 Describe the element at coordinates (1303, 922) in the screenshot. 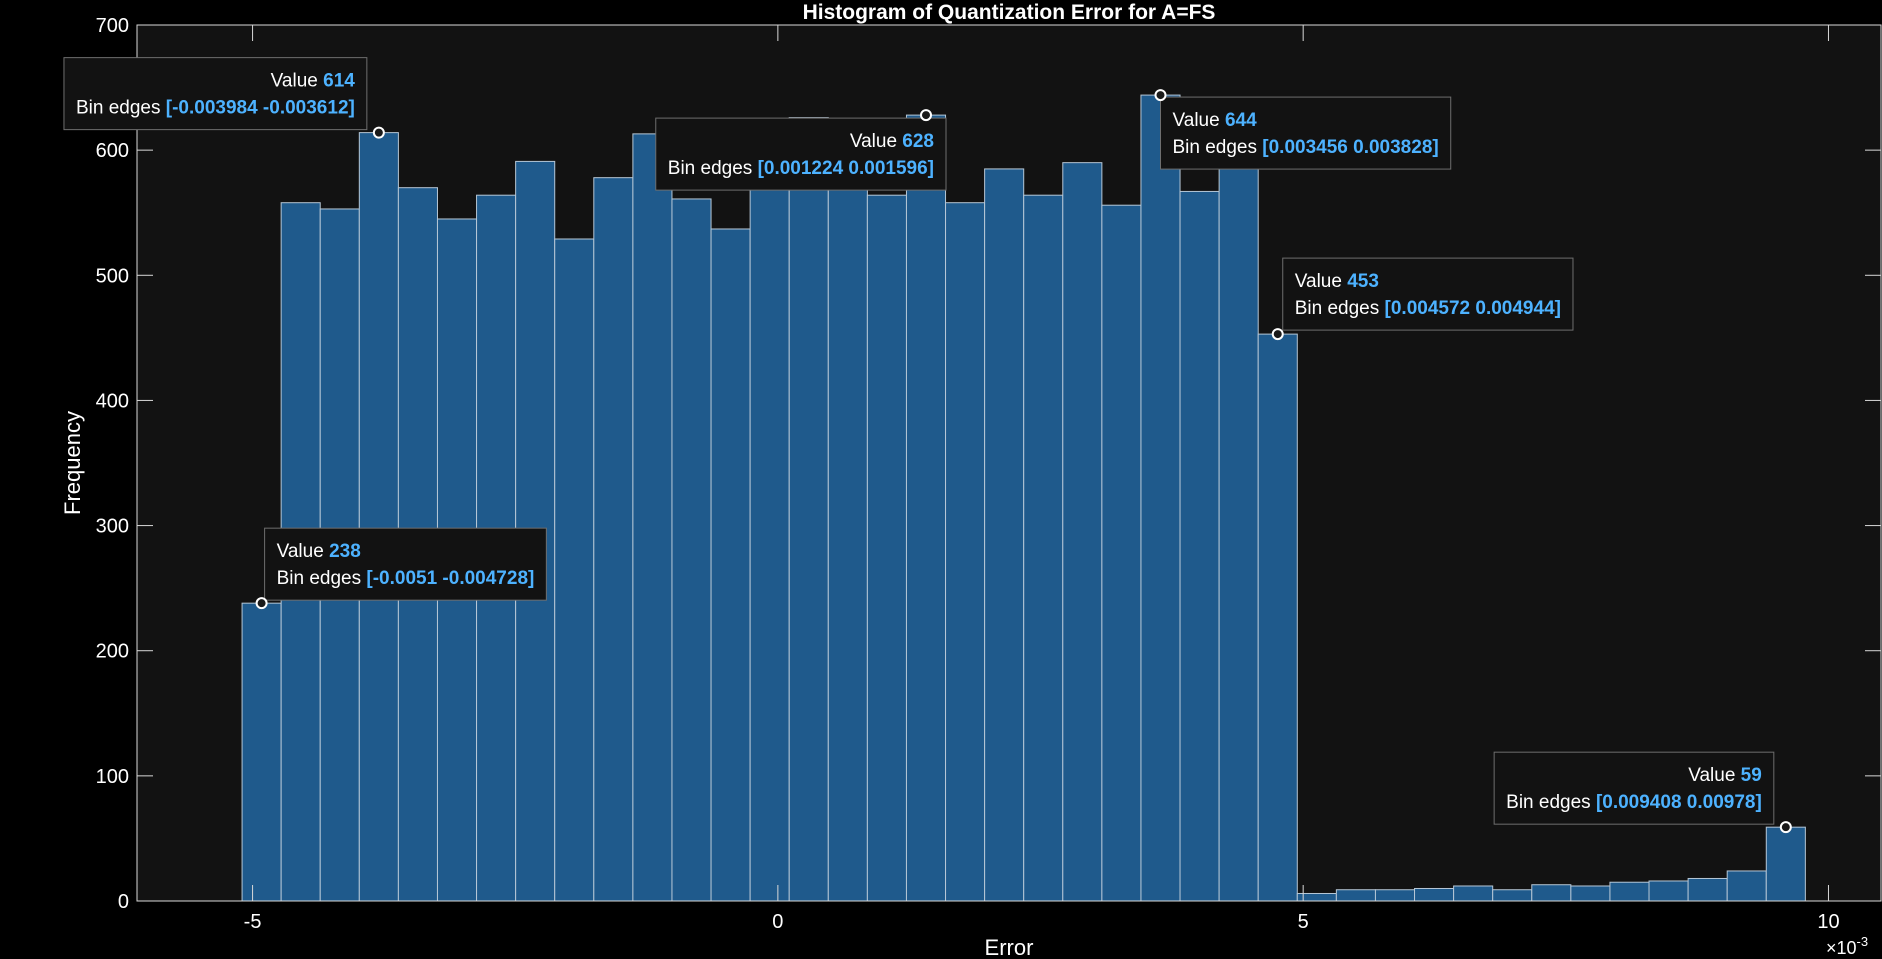

I see `x-tick-label: 5` at that location.